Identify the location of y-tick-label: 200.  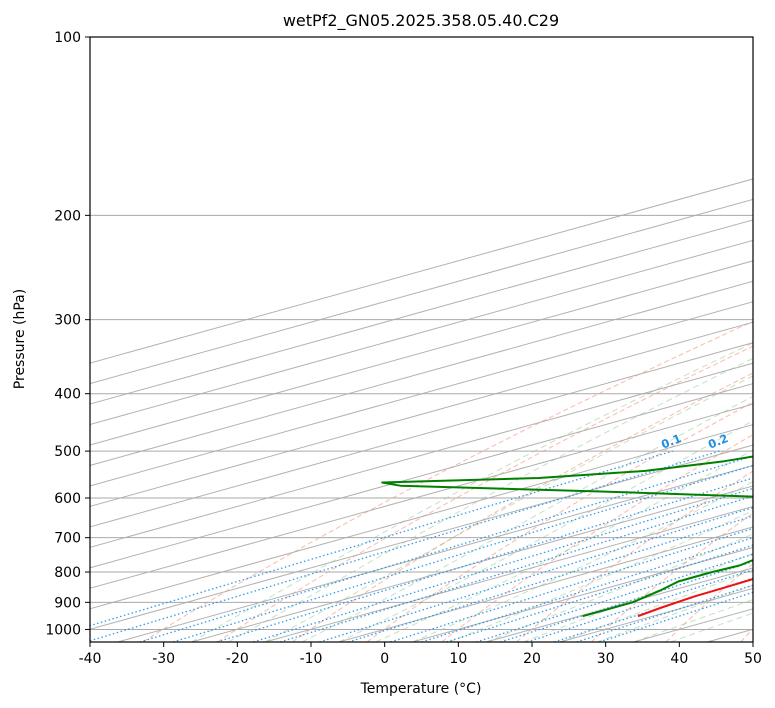
(67, 216).